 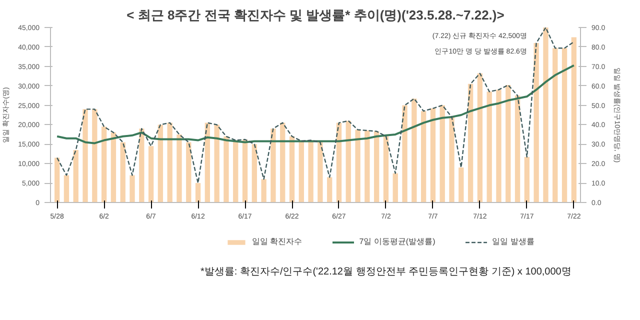 What do you see at coordinates (315, 15) in the screenshot?
I see `chart-title: < 최근 8주간 전국 확진자수 및 발생률* 추이(명)('23.5.28.~7.22.)>` at bounding box center [315, 15].